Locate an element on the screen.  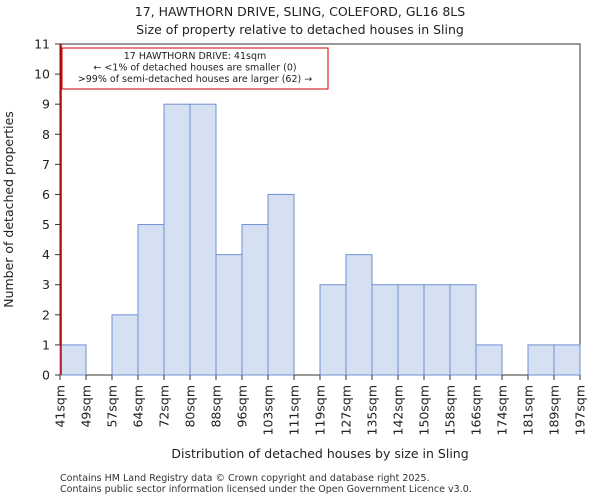
y-tick-label: 7 is located at coordinates (46, 164).